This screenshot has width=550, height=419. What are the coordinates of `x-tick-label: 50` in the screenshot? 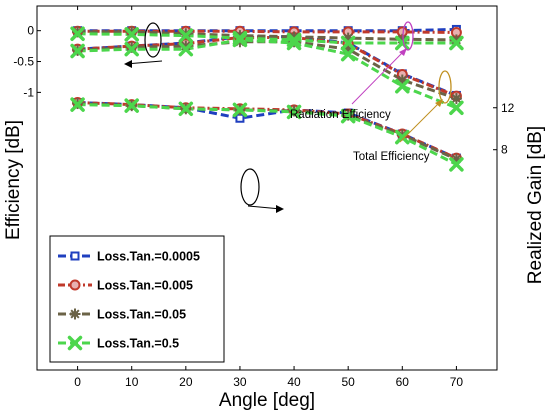 It's located at (348, 382).